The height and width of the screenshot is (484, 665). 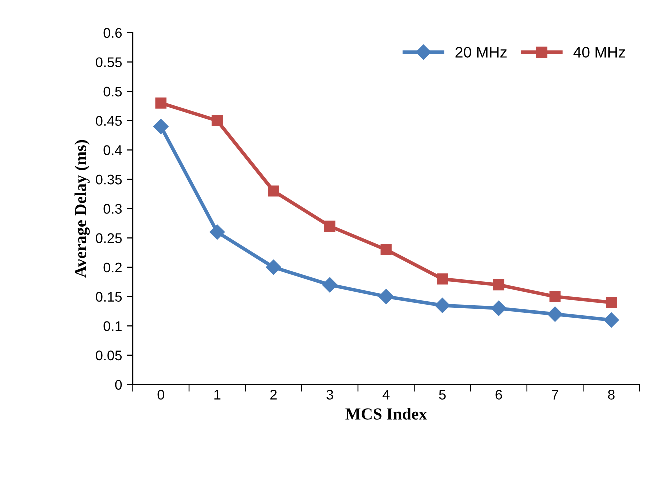 What do you see at coordinates (118, 385) in the screenshot?
I see `y-tick-label: 0` at bounding box center [118, 385].